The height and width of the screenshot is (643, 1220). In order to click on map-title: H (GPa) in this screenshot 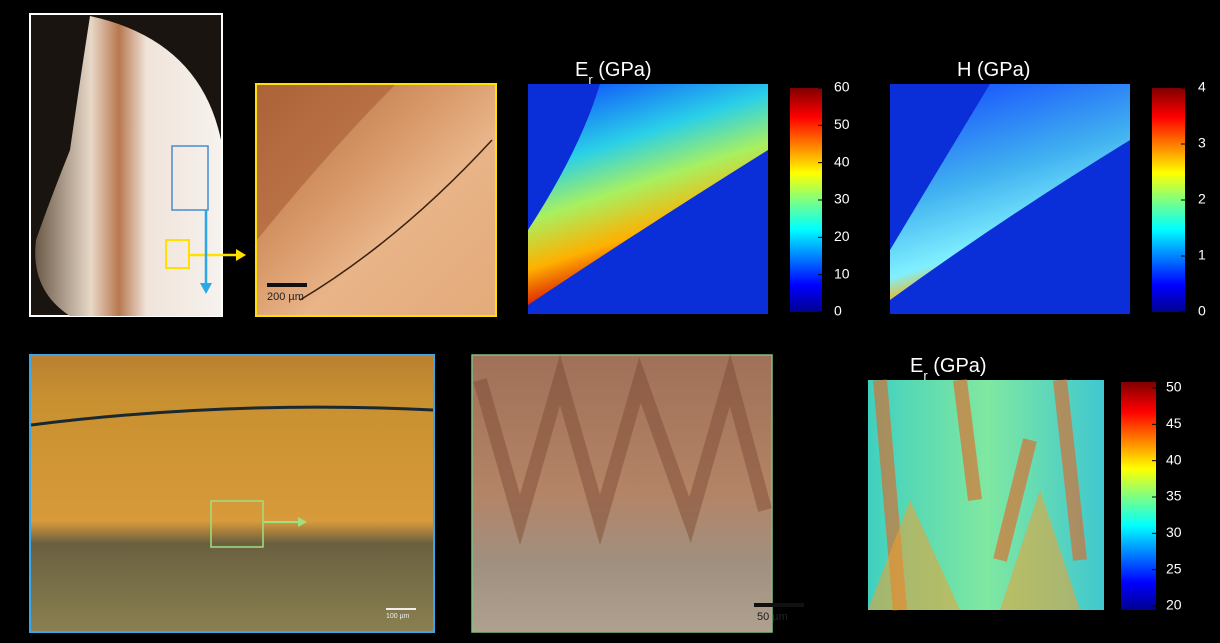, I will do `click(993, 70)`.